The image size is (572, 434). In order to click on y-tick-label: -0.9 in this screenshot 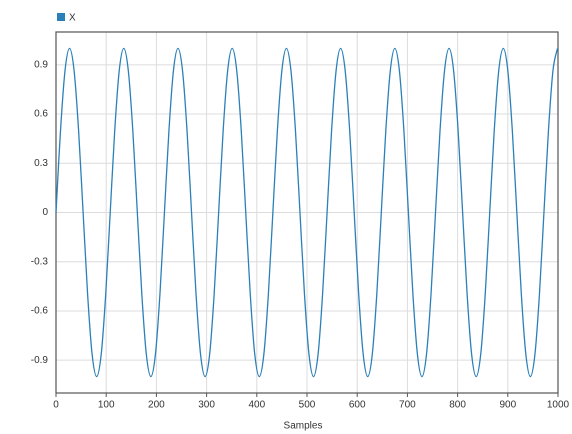, I will do `click(40, 360)`.